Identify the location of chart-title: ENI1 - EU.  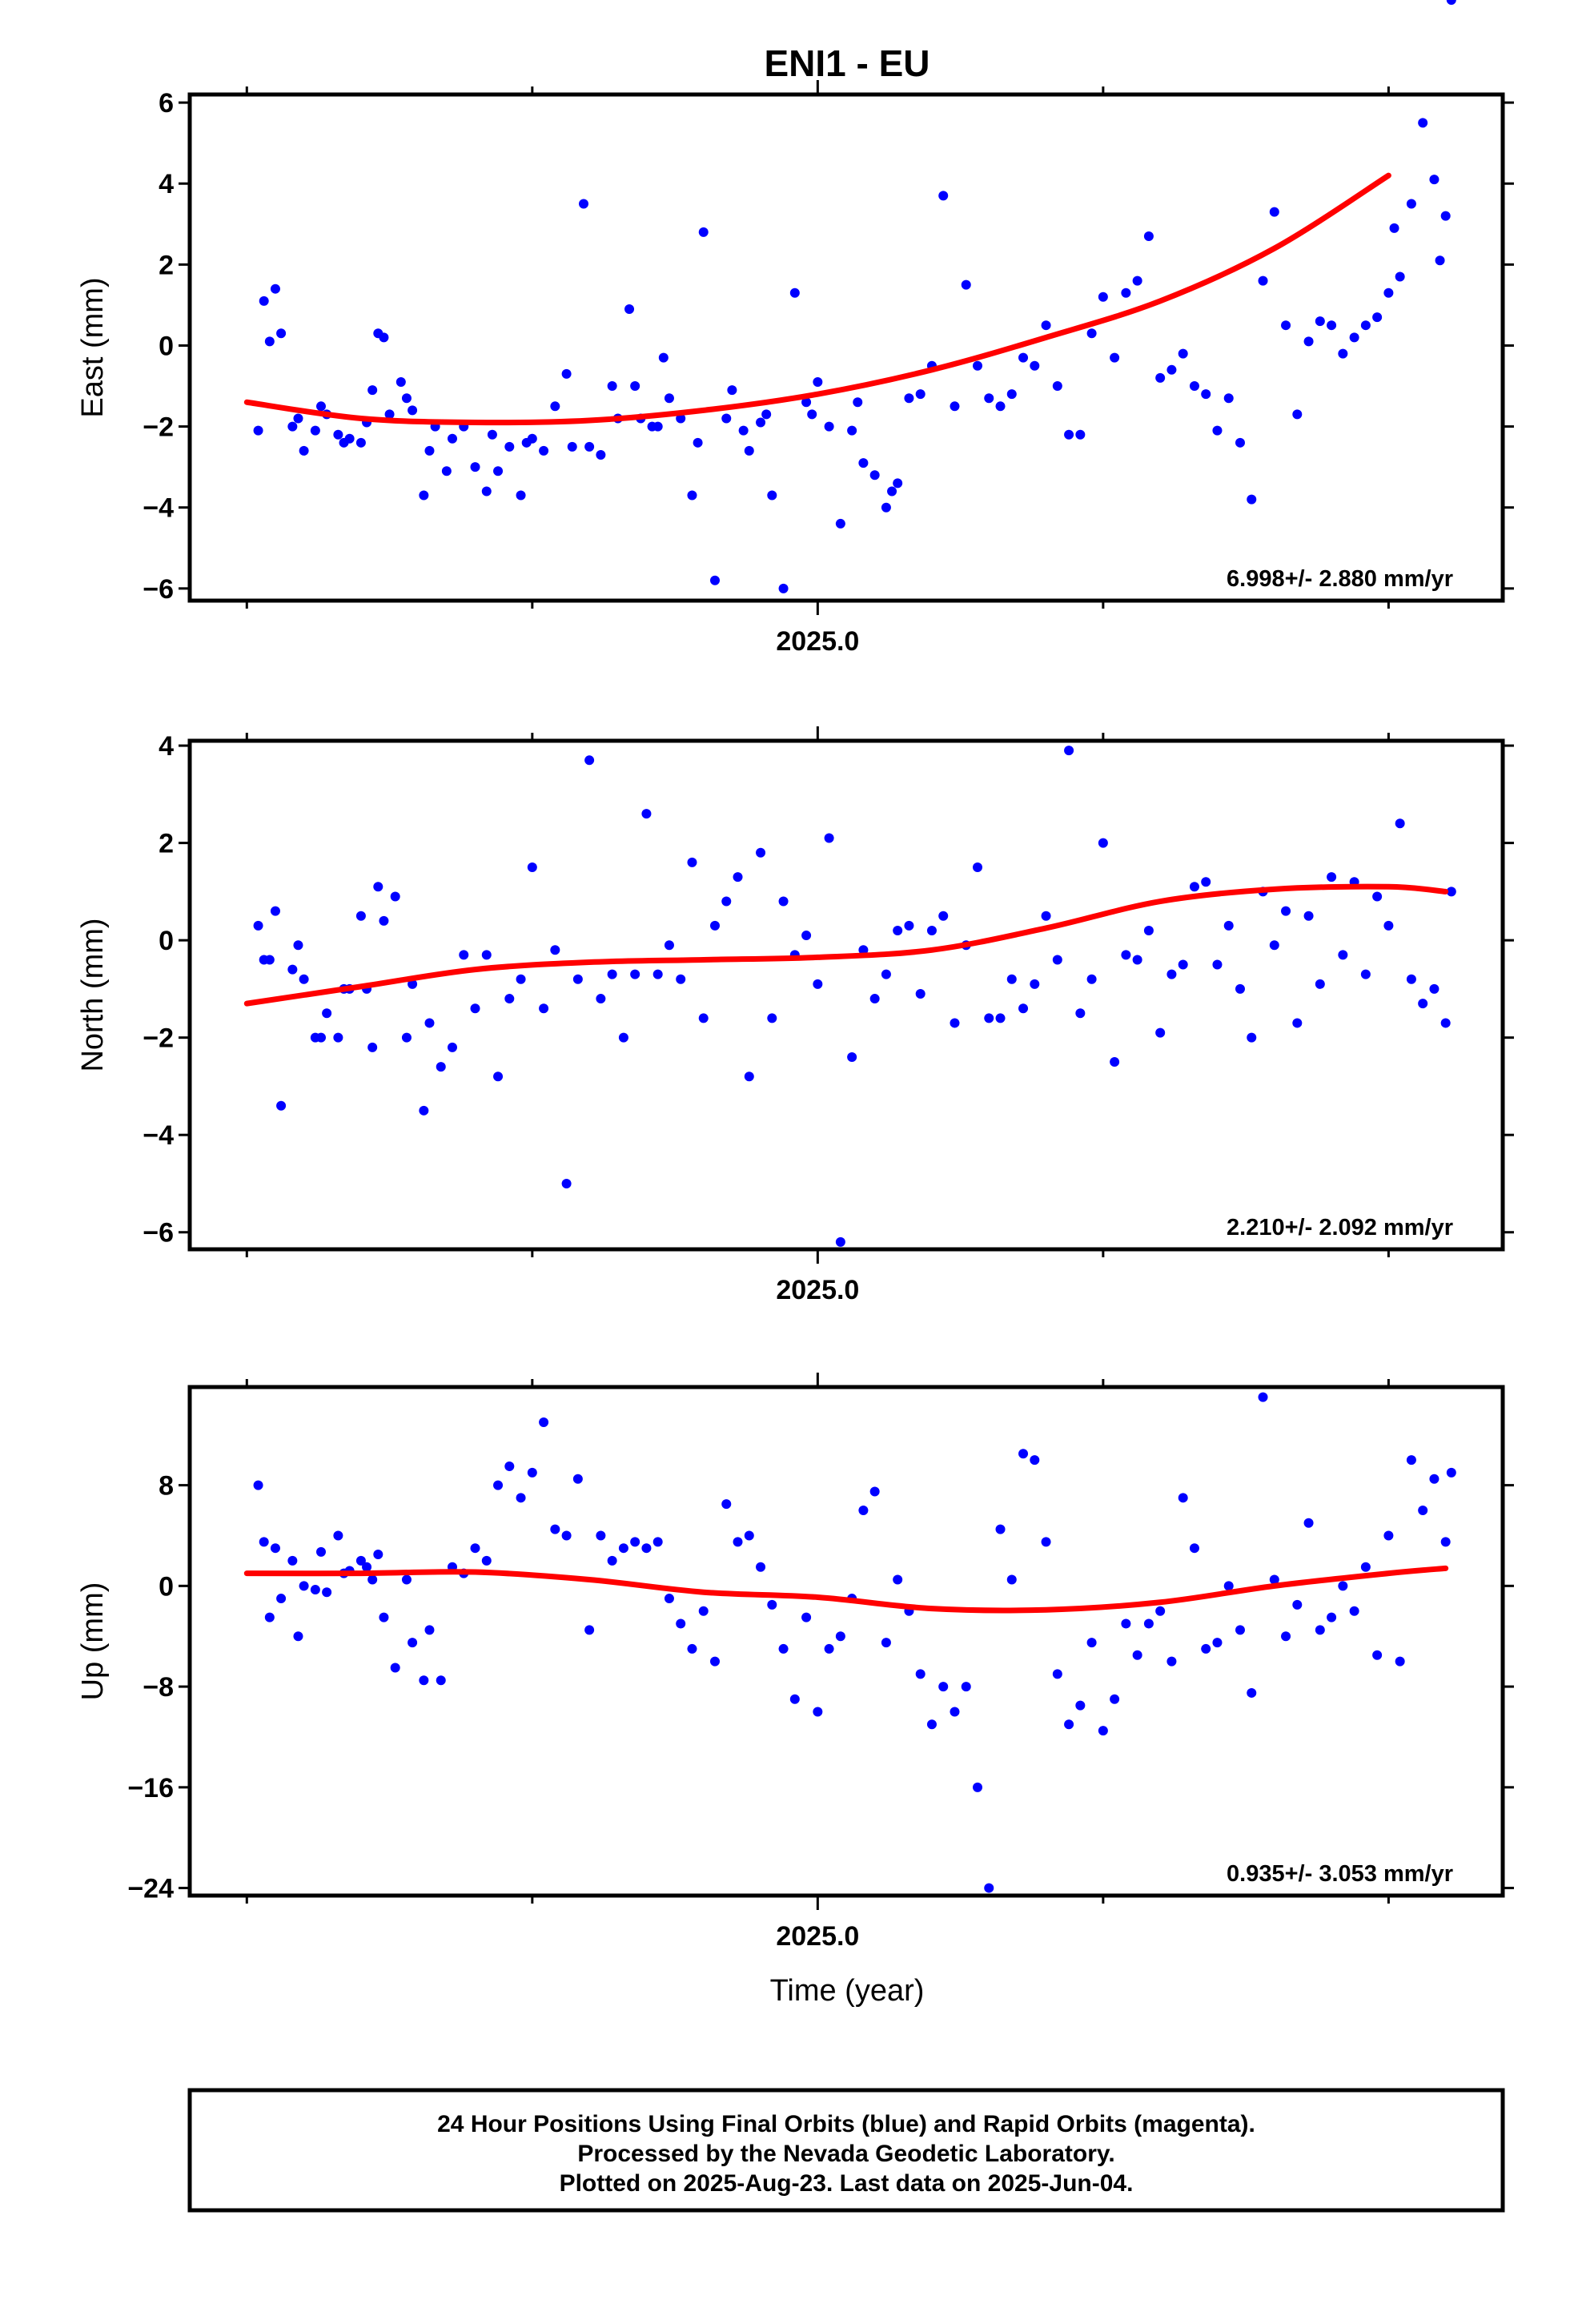
(847, 63).